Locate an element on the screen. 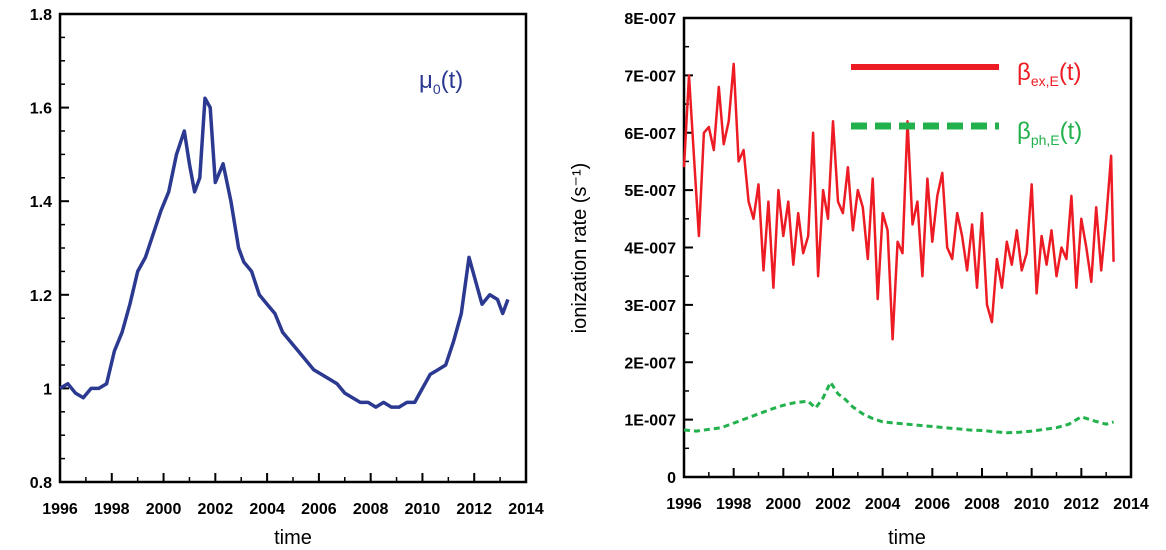 This screenshot has height=550, width=1166. right-y-tick-label: 1E-007 is located at coordinates (650, 421).